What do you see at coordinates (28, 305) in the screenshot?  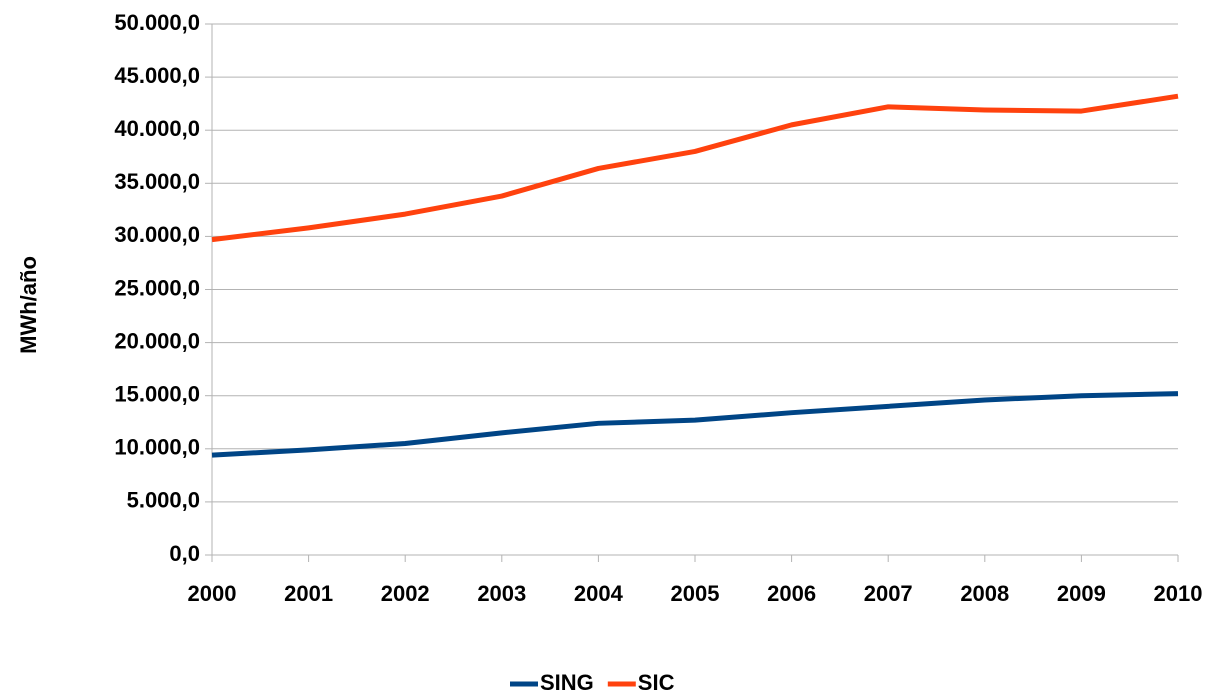 I see `y-axis-label: MWh/año` at bounding box center [28, 305].